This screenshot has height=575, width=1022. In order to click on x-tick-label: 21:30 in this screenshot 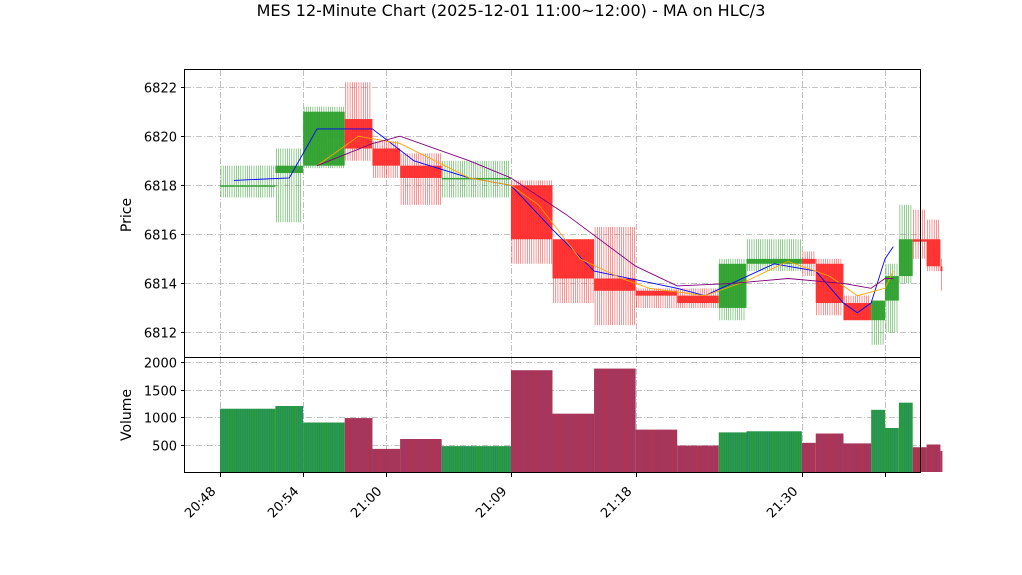, I will do `click(782, 502)`.